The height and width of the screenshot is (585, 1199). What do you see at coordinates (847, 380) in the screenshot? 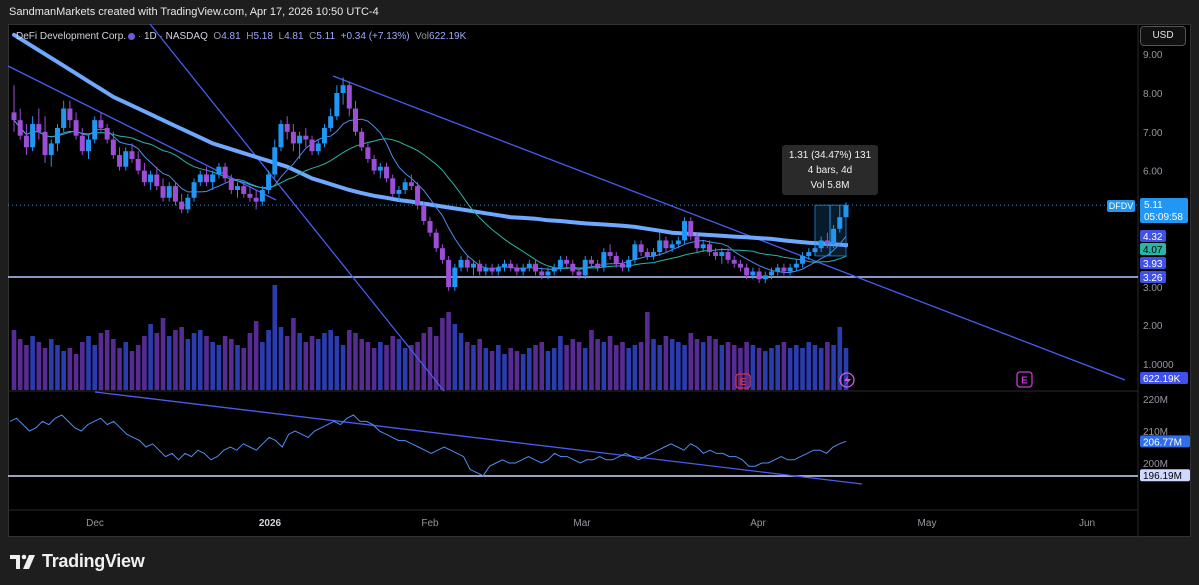
I see `lightning-bolt` at bounding box center [847, 380].